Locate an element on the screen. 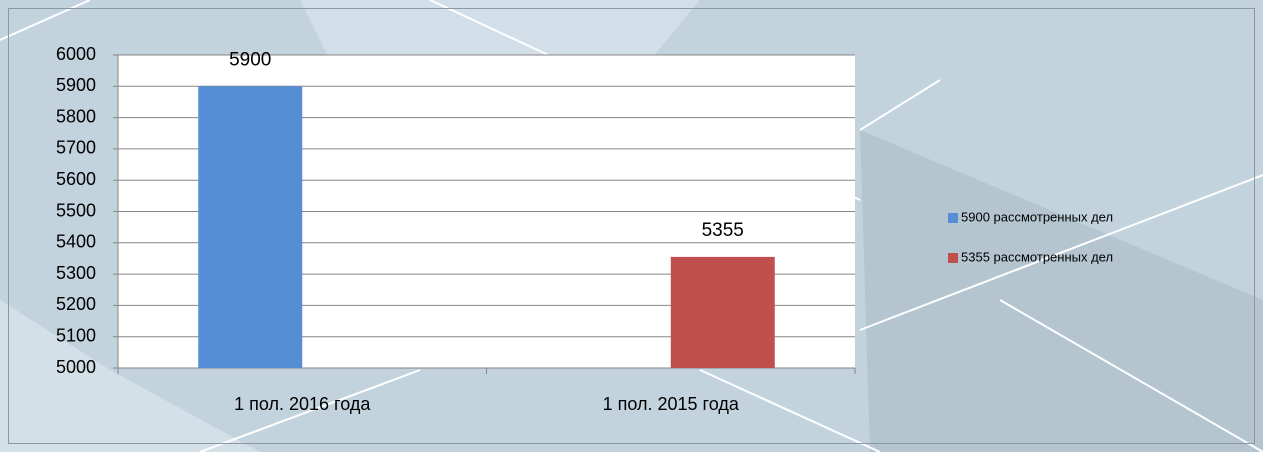 This screenshot has width=1263, height=452. legend-label: 5900 рассмотренных дел is located at coordinates (1037, 216).